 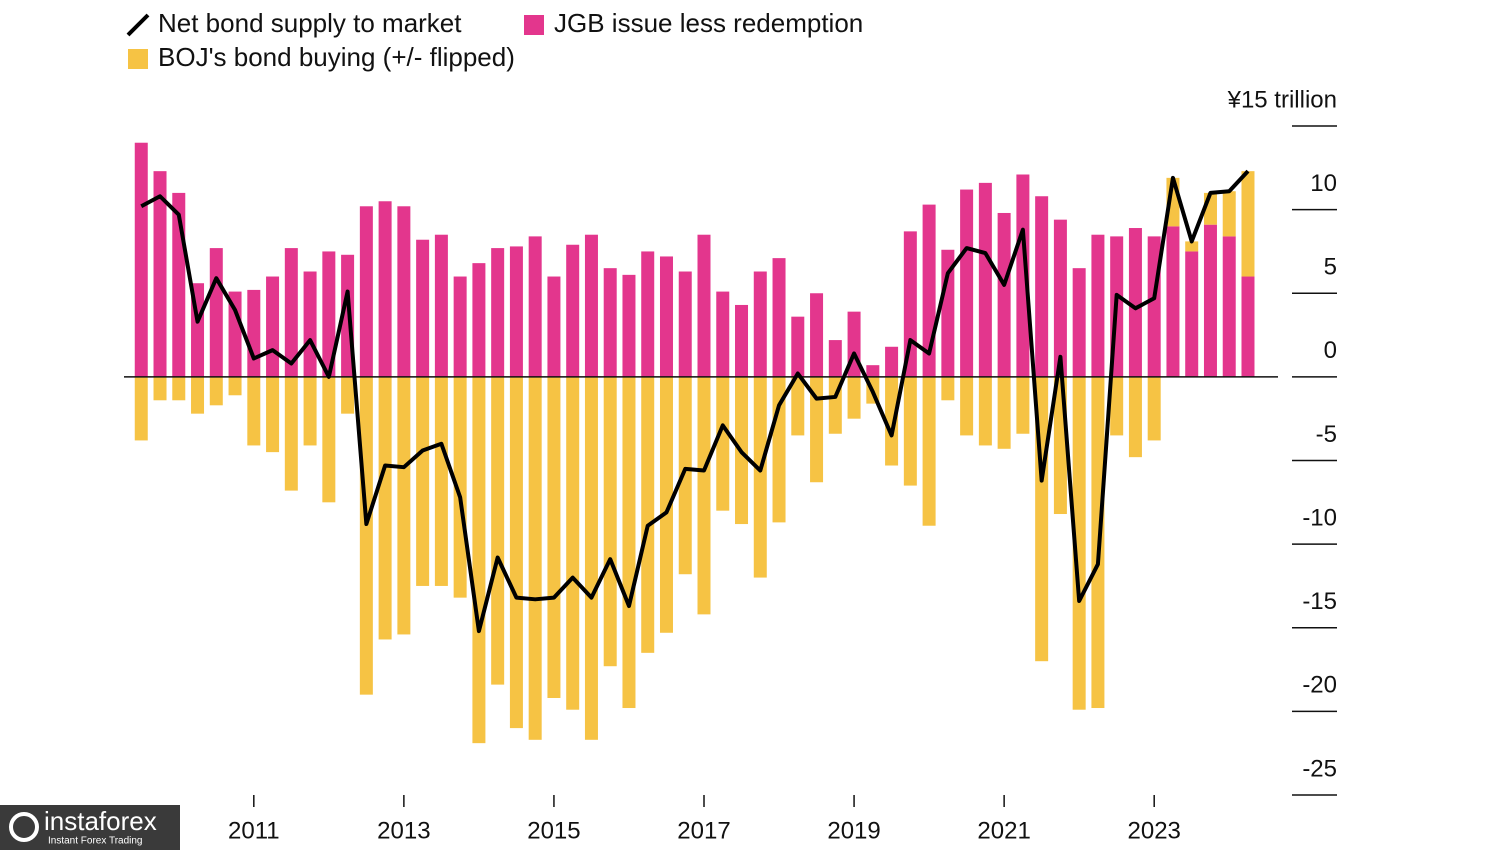 I want to click on watermark-name: instaforex, so click(x=100, y=821).